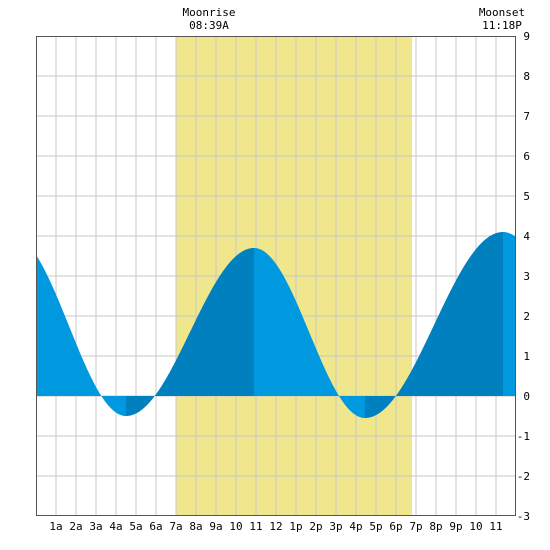 This screenshot has width=550, height=550. I want to click on y-tick-label: 4, so click(526, 236).